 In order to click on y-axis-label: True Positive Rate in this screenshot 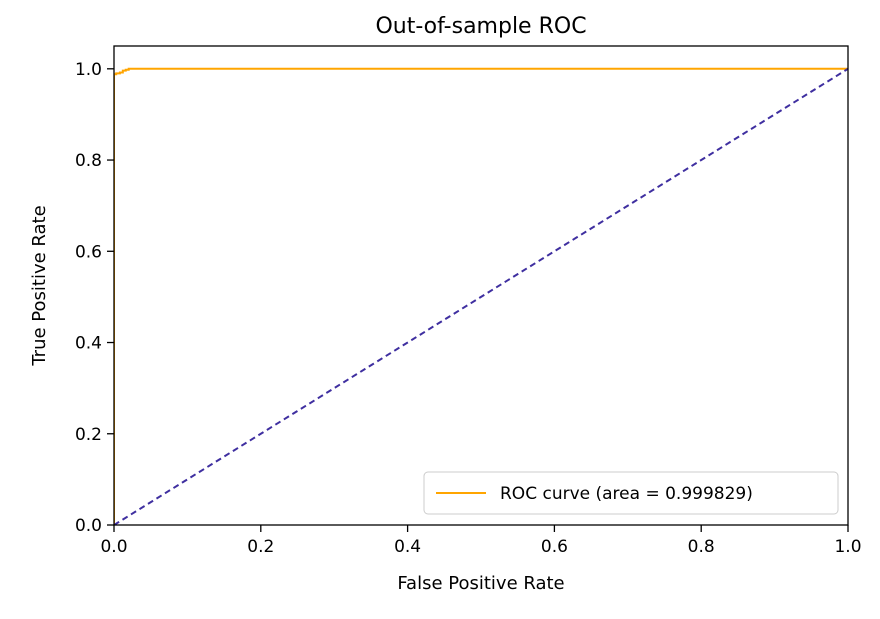, I will do `click(39, 285)`.